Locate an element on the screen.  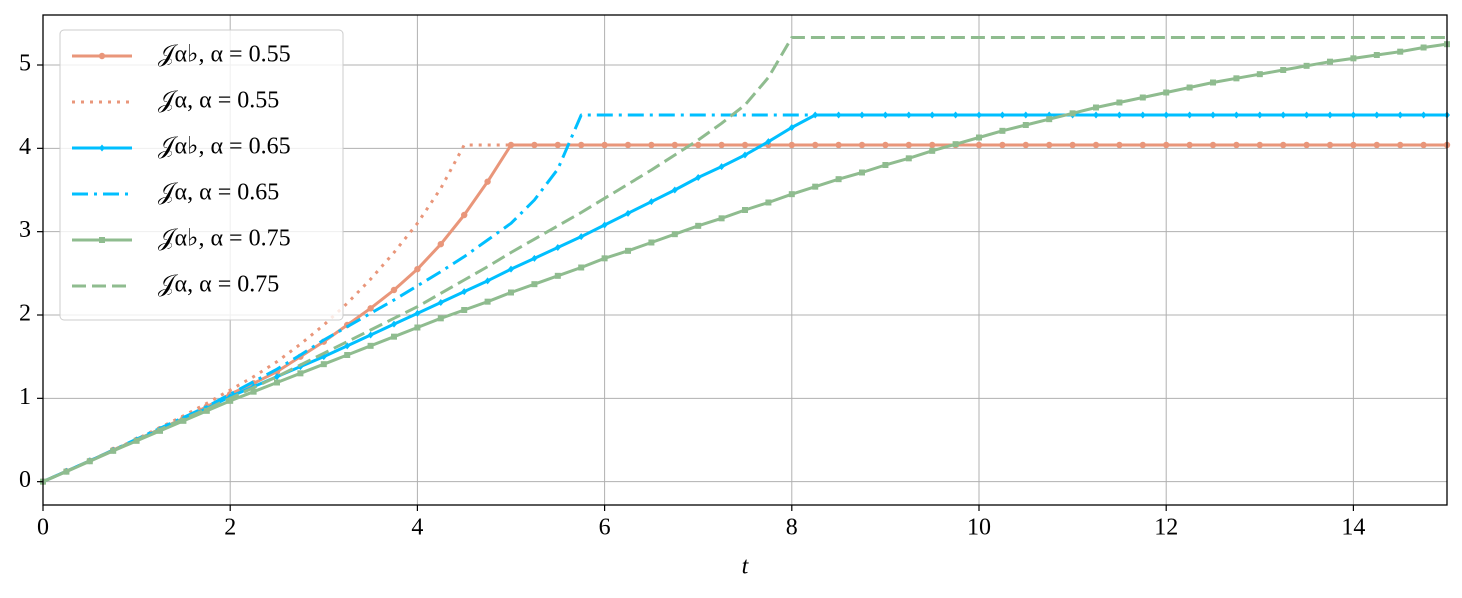
legend-label: 𝒥α♭, α = 0.55 is located at coordinates (224, 55).